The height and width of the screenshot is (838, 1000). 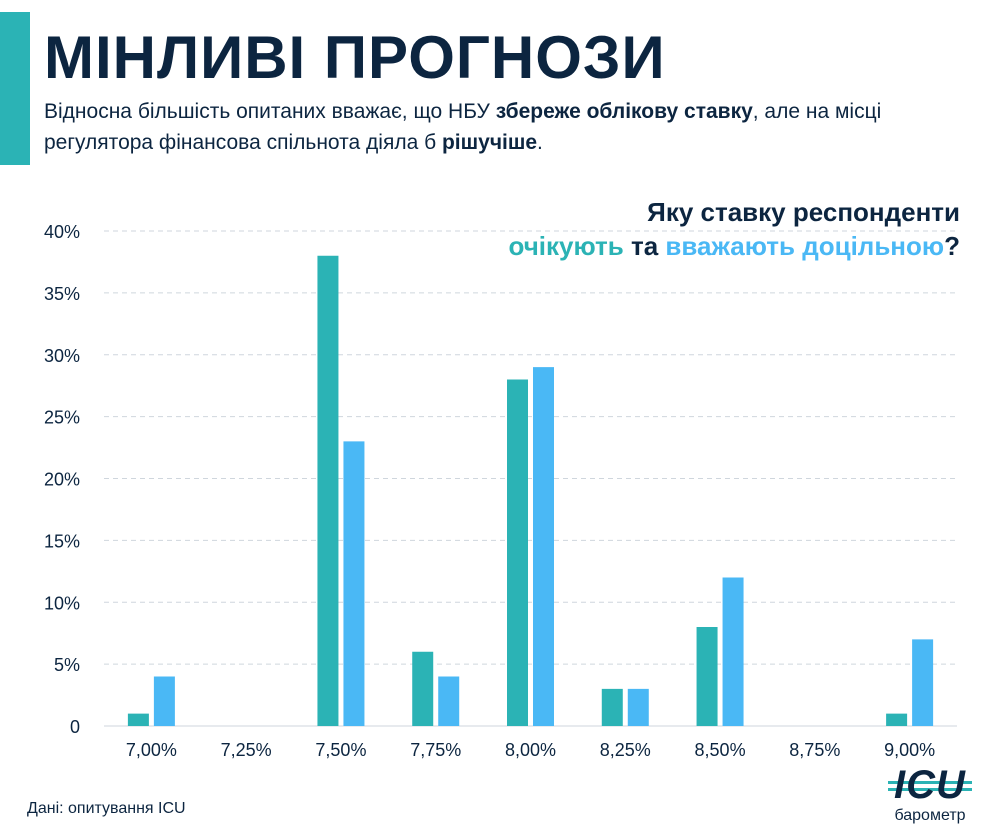 I want to click on y-tick-label: 0, so click(x=75, y=727).